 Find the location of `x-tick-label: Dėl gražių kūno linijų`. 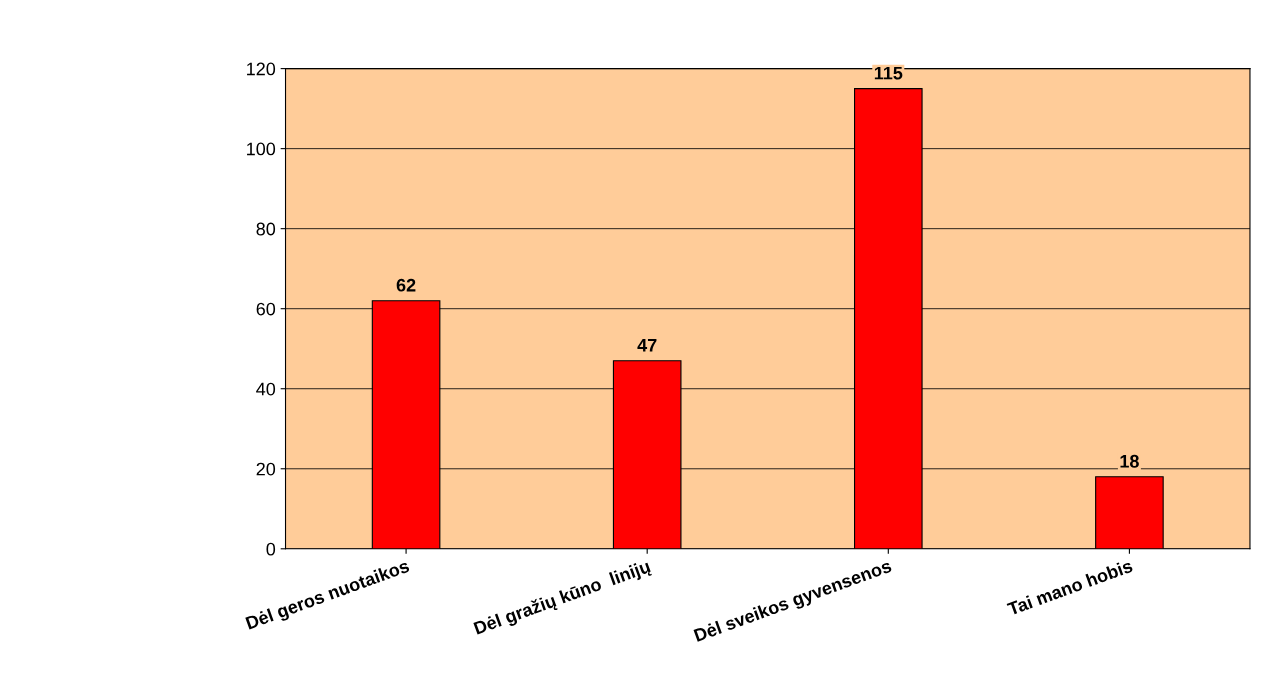

x-tick-label: Dėl gražių kūno linijų is located at coordinates (562, 598).